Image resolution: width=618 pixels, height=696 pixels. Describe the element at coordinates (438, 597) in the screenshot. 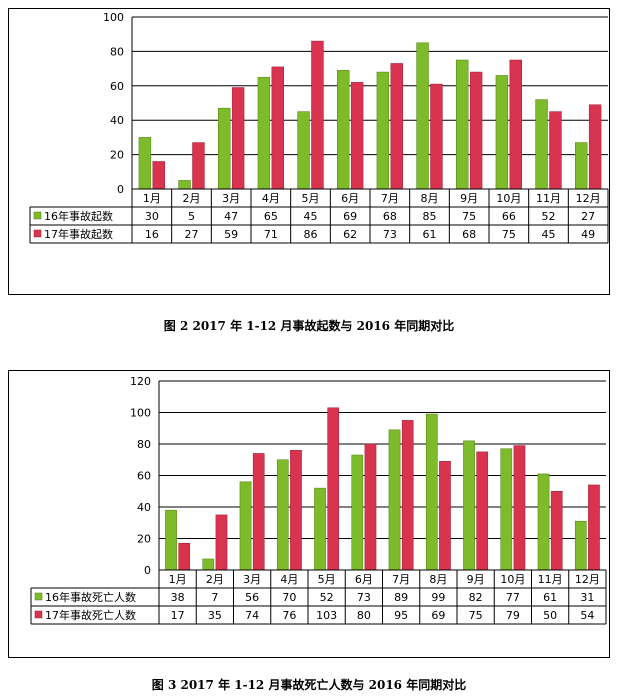

I see `data-label-series1-8: 99` at that location.